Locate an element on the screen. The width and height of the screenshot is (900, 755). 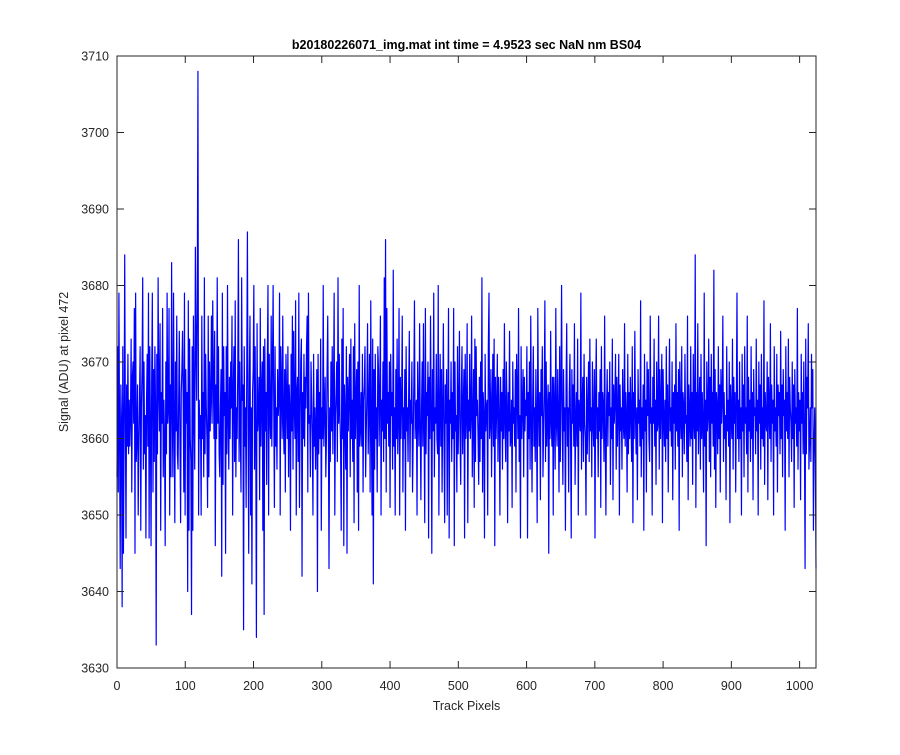
y-tick-label: 3660 is located at coordinates (95, 439).